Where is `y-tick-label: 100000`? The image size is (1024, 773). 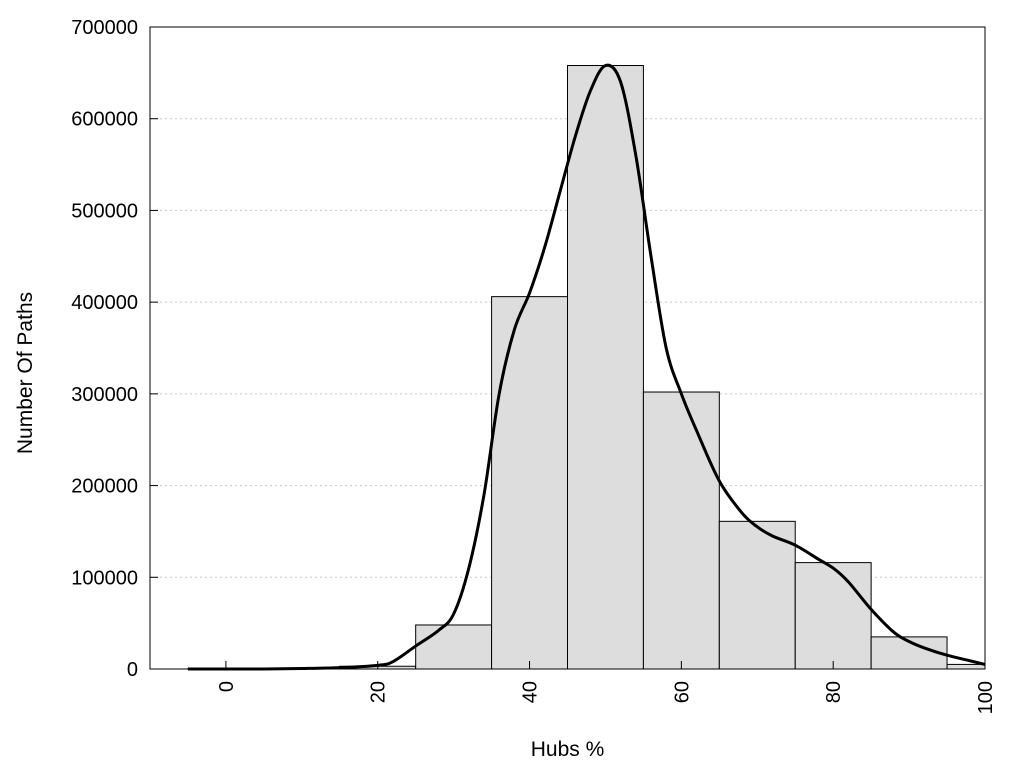 y-tick-label: 100000 is located at coordinates (104, 578).